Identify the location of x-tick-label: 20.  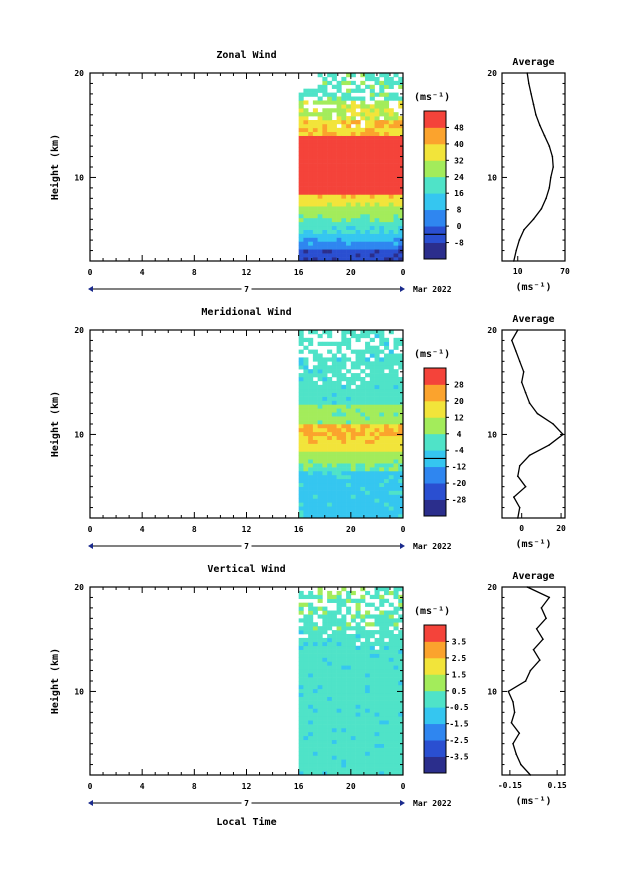
(351, 786).